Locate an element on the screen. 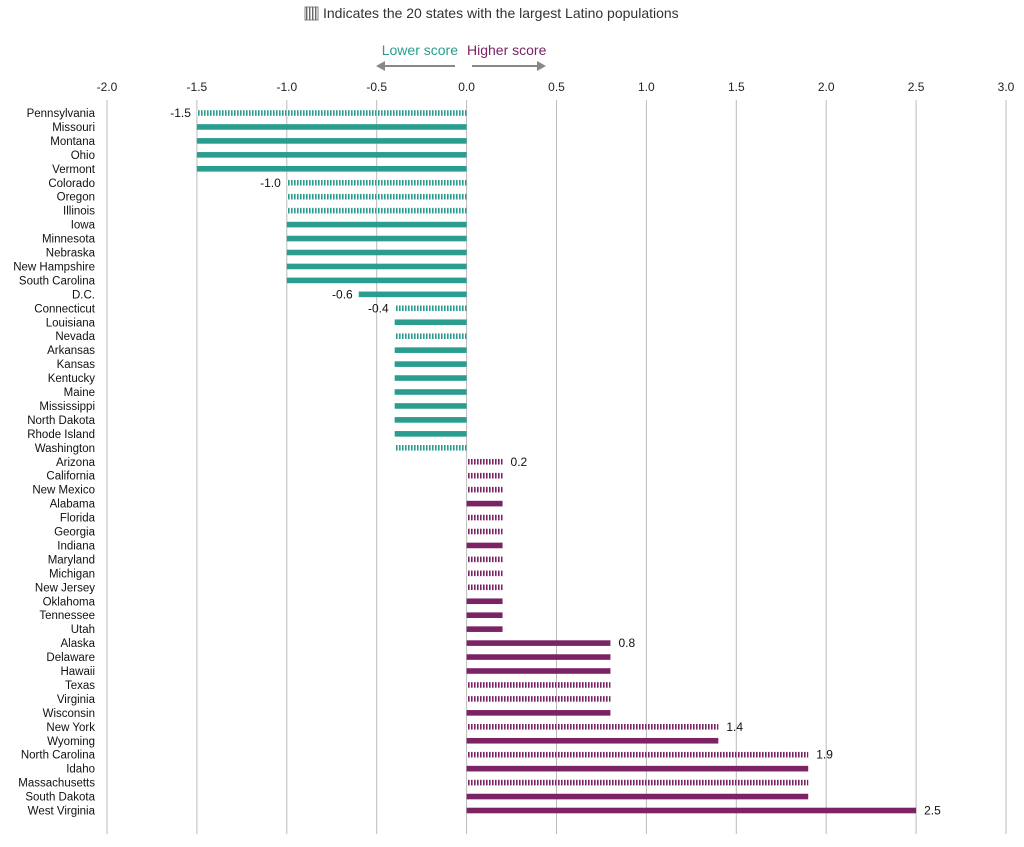 The image size is (1024, 847). category-label: Indiana is located at coordinates (76, 546).